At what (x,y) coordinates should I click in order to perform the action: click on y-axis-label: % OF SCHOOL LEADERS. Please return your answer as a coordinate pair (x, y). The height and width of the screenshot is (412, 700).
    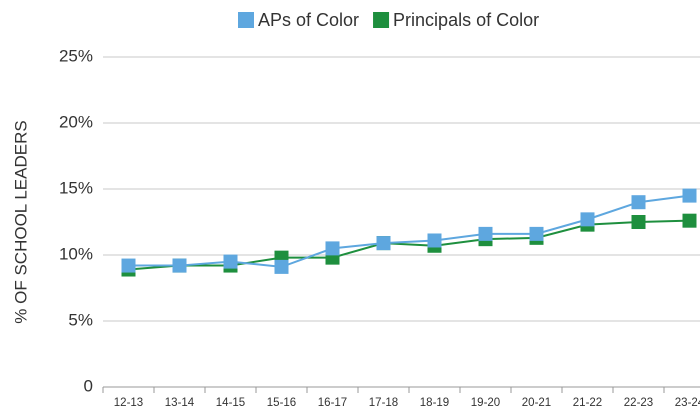
    Looking at the image, I should click on (20, 221).